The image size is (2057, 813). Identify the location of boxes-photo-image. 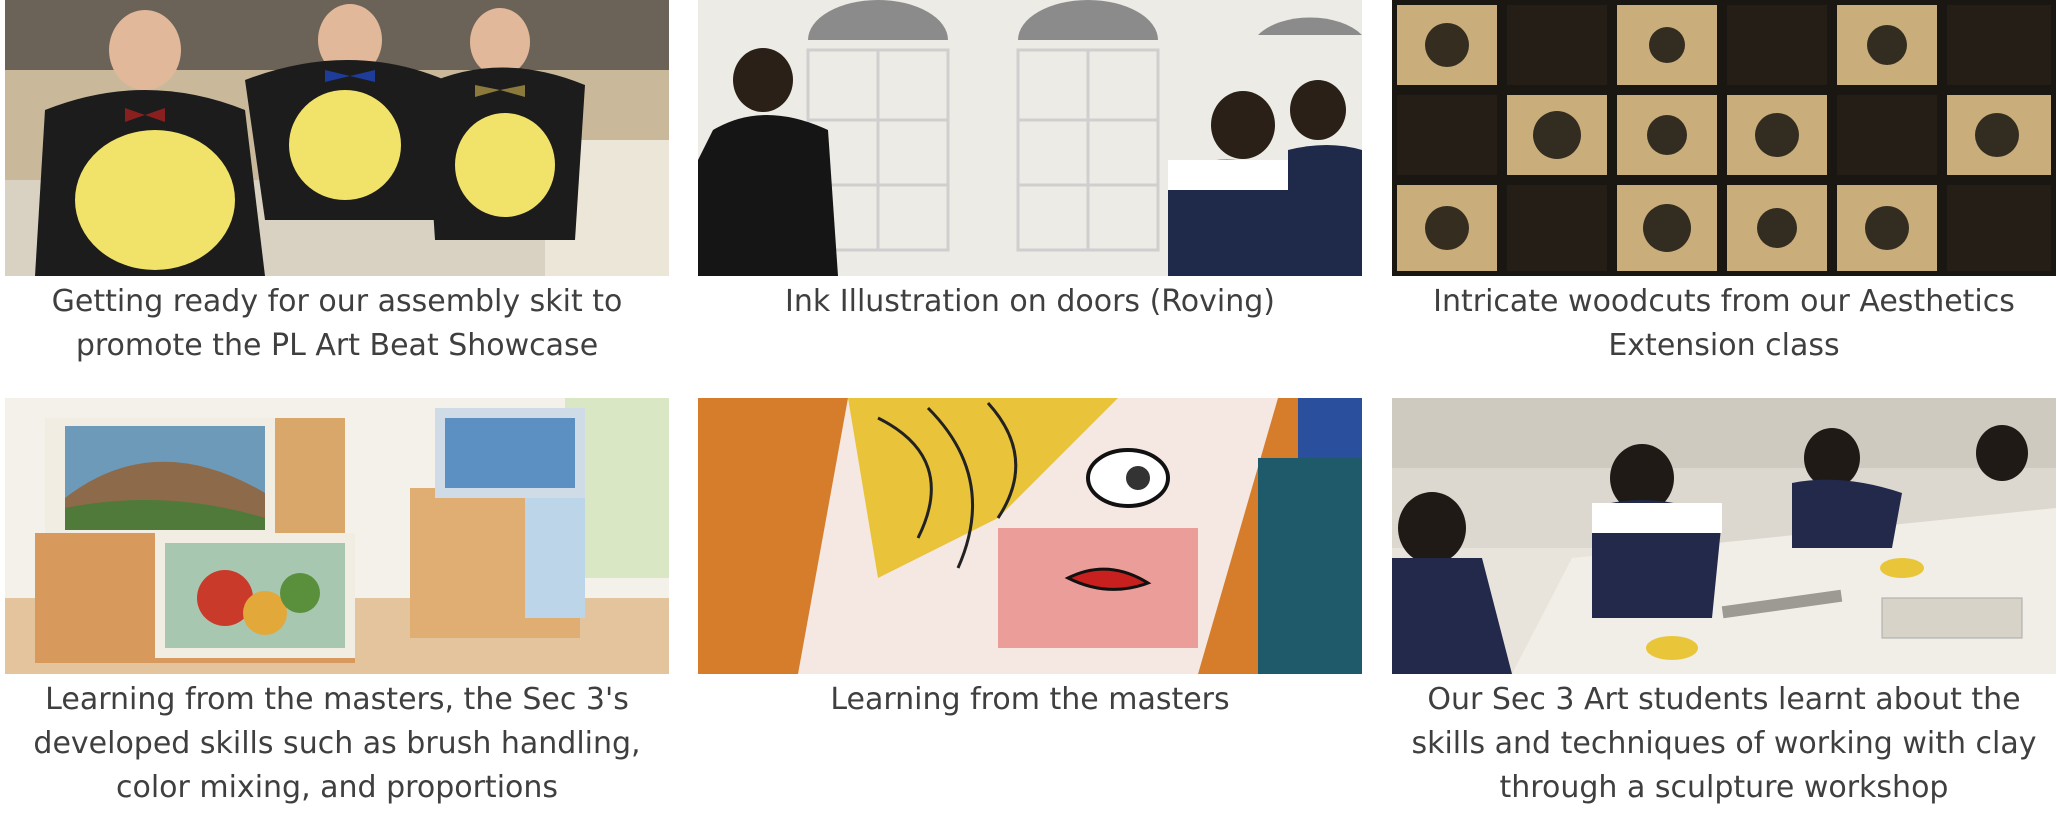
(337, 536).